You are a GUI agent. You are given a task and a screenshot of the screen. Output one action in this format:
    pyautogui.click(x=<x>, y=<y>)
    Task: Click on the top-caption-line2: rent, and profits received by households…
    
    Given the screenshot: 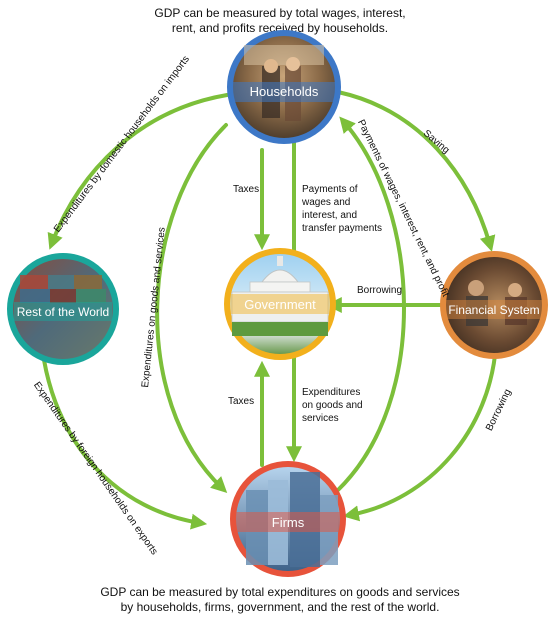 What is the action you would take?
    pyautogui.click(x=280, y=28)
    